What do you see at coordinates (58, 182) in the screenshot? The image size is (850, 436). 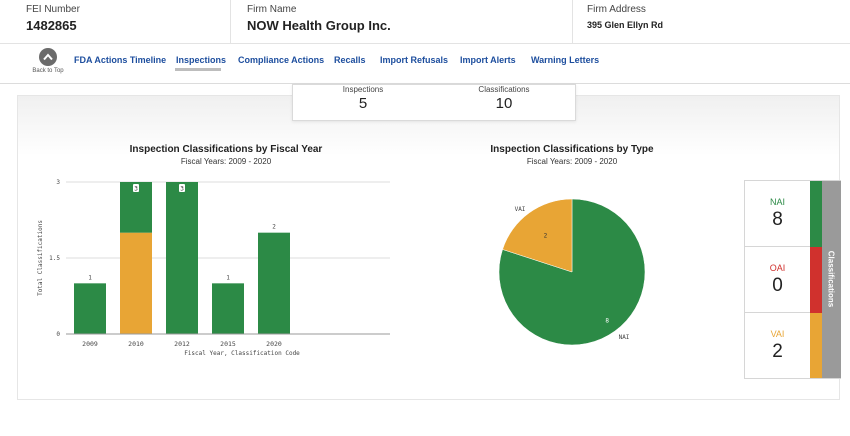 I see `y-tick-label: 3` at bounding box center [58, 182].